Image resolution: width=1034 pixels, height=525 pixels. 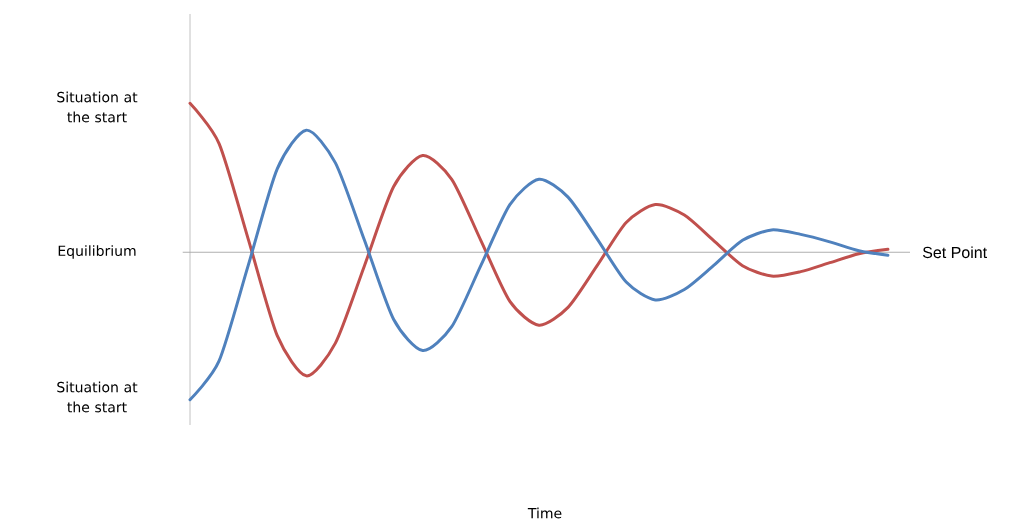 I want to click on text: Time, so click(x=544, y=513).